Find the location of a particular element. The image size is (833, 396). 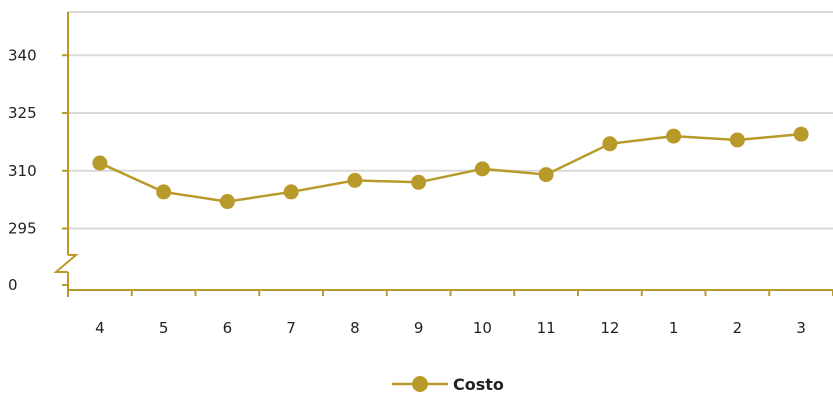

y-tick-label-0: 0 is located at coordinates (13, 285).